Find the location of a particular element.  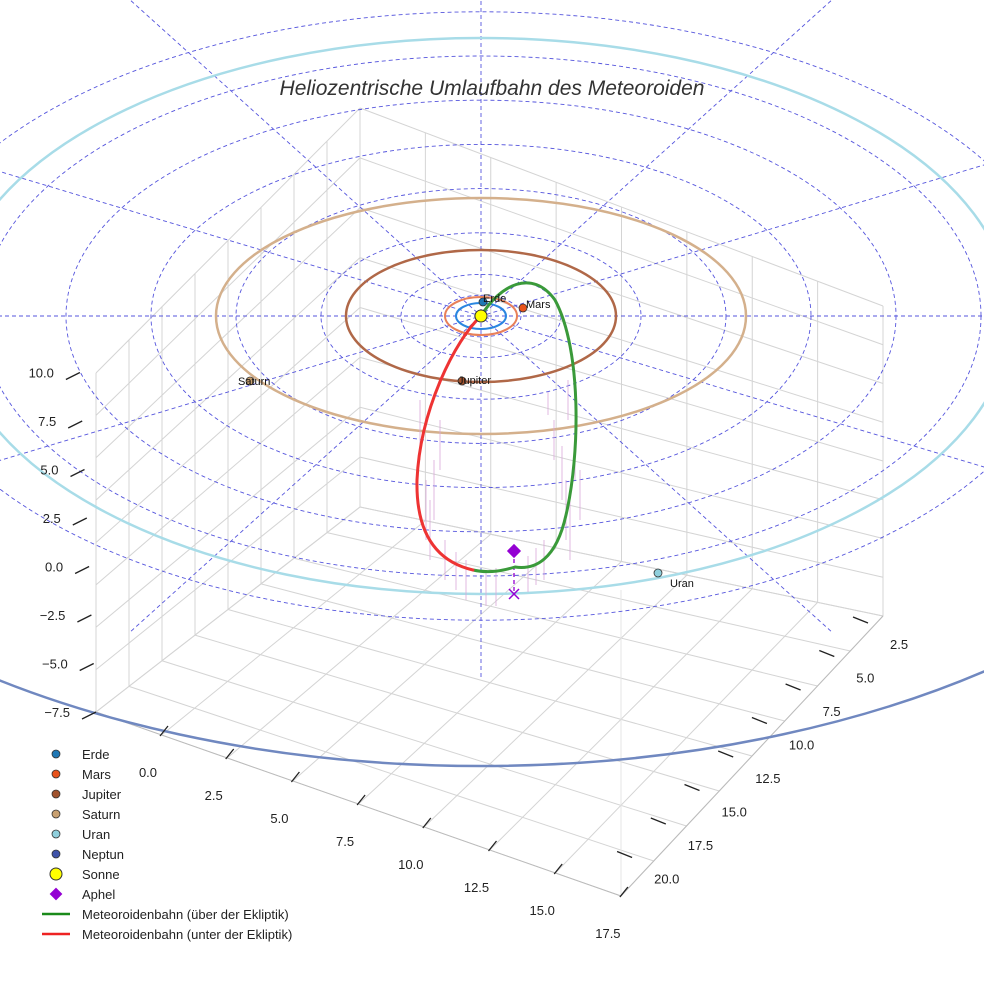

x-tick-label: 5.0 is located at coordinates (279, 818).